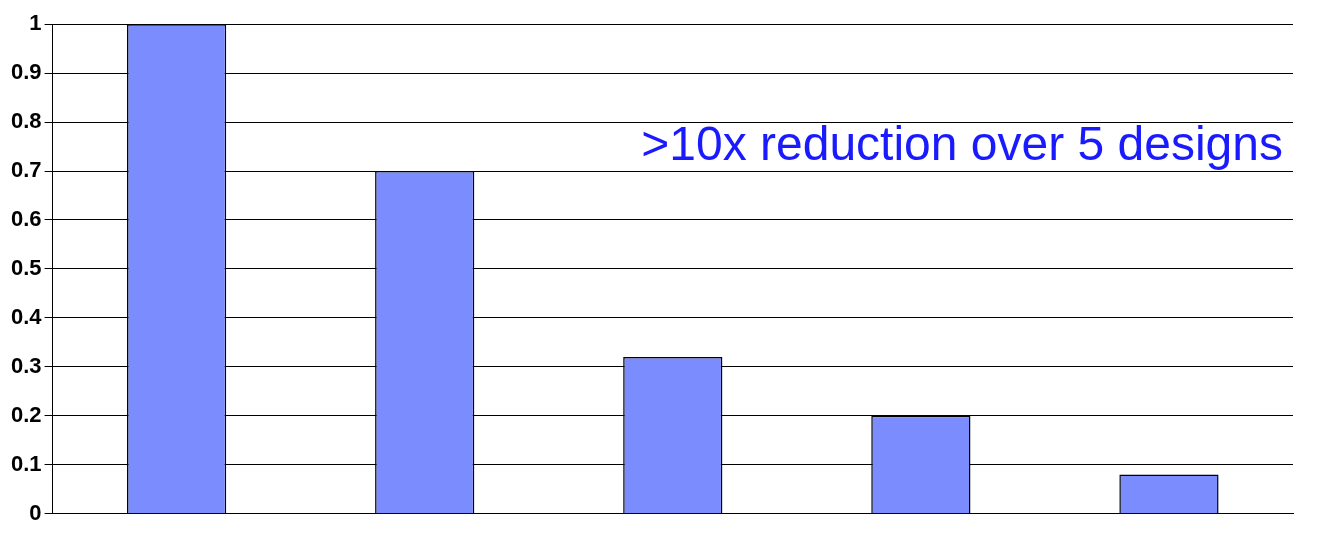  What do you see at coordinates (26, 219) in the screenshot?
I see `y-tick-label: 0.6` at bounding box center [26, 219].